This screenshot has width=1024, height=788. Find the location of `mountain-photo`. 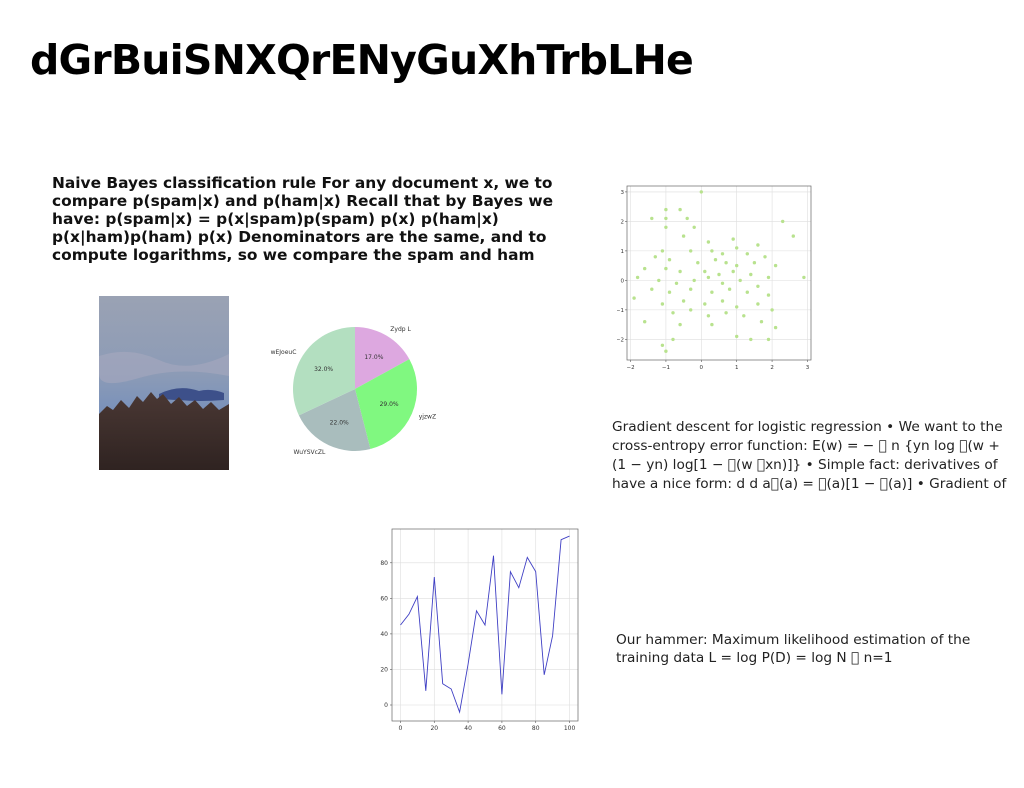

mountain-photo is located at coordinates (164, 383).